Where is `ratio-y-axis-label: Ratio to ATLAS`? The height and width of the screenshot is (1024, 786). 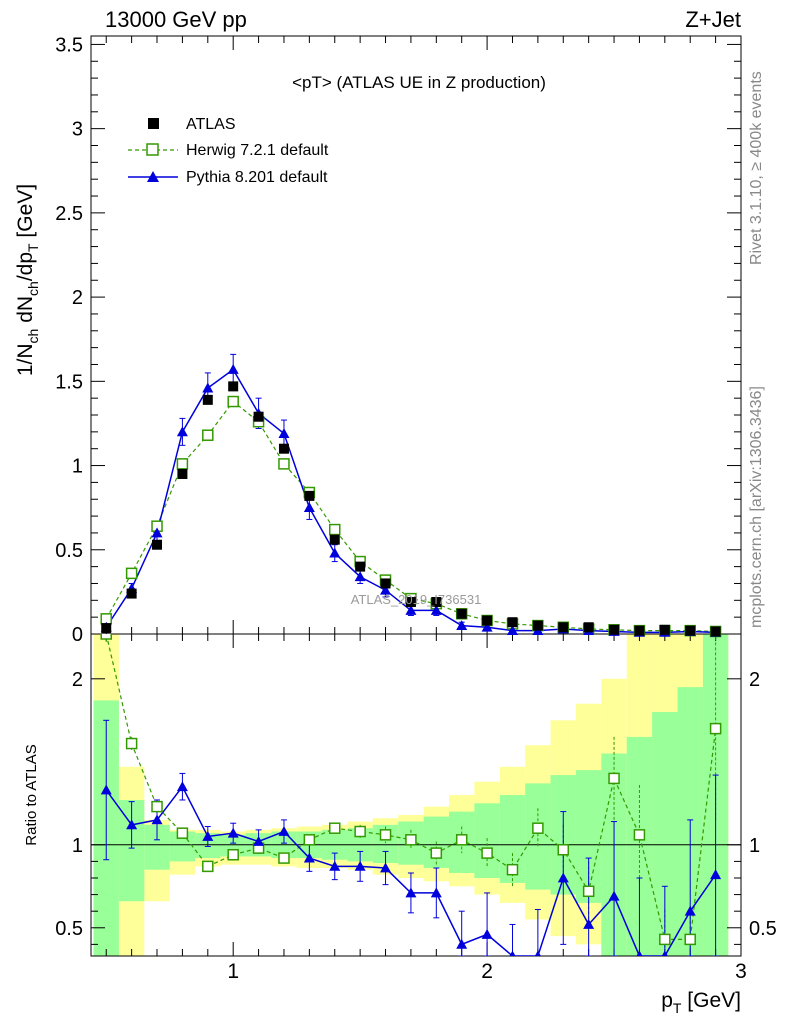 ratio-y-axis-label: Ratio to ATLAS is located at coordinates (31, 794).